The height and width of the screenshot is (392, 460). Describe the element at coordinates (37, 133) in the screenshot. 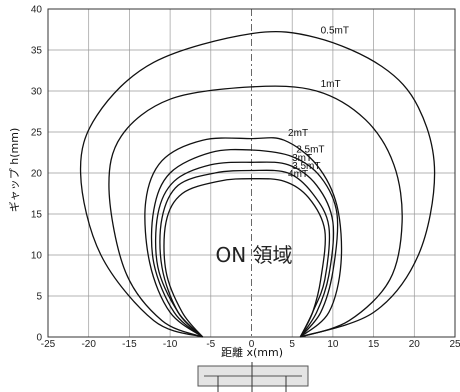

I see `y-tick-label: 25` at that location.